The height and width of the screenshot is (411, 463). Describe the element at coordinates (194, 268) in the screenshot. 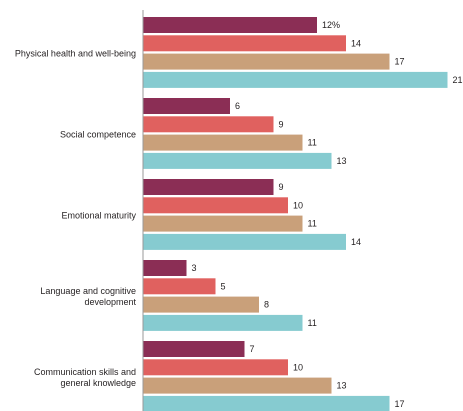

I see `data-label: 3` at that location.